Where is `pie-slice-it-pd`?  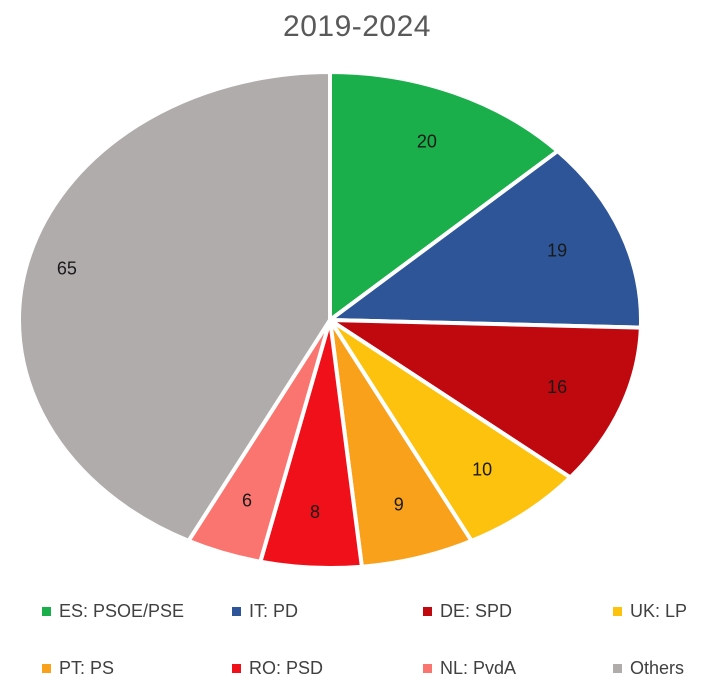 pie-slice-it-pd is located at coordinates (485, 239).